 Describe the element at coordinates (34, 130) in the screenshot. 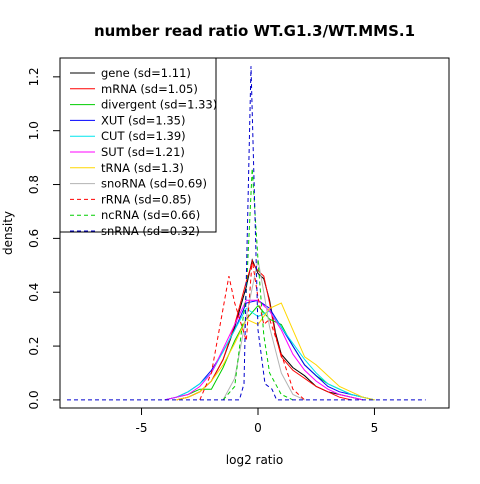

I see `y-tick-label: 1.0` at that location.